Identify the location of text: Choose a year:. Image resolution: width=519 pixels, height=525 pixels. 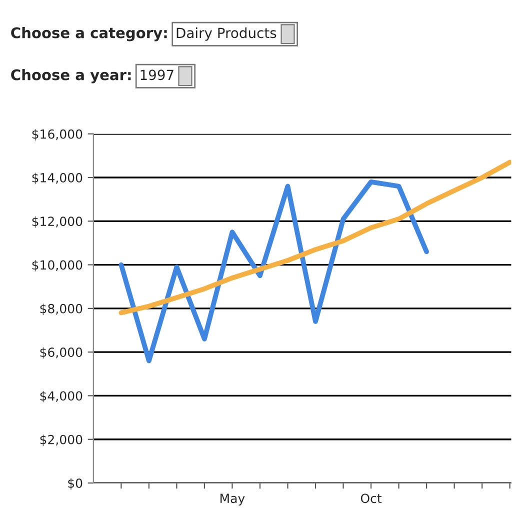
(71, 76).